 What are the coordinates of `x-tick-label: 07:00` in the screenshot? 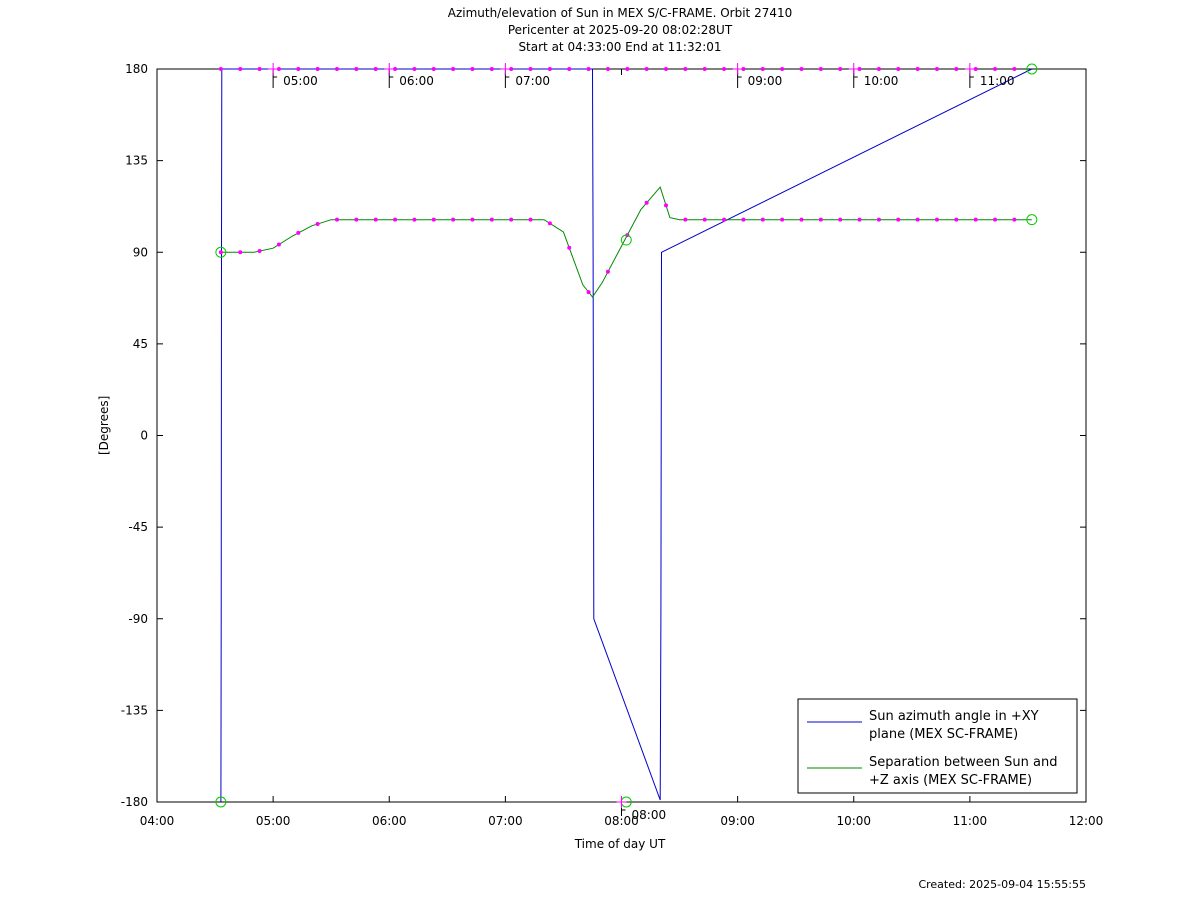 It's located at (505, 821).